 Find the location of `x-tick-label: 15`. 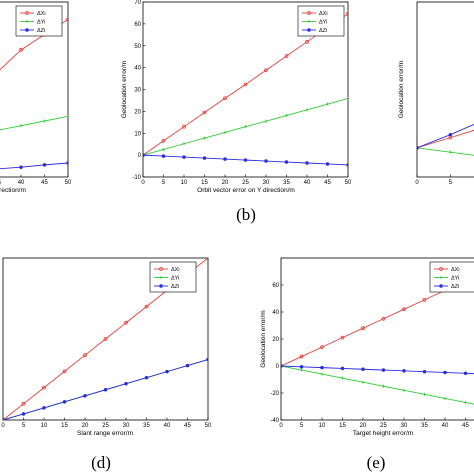

x-tick-label: 15 is located at coordinates (204, 183).